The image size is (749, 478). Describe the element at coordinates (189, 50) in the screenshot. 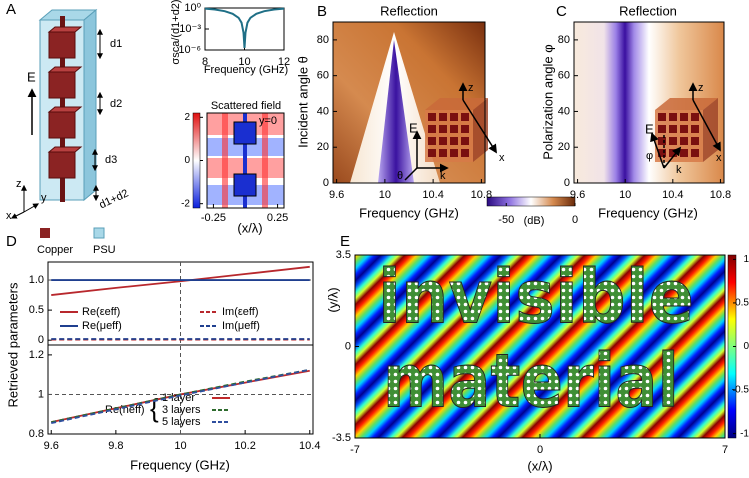

I see `y-tick-label: 10⁻⁶` at that location.